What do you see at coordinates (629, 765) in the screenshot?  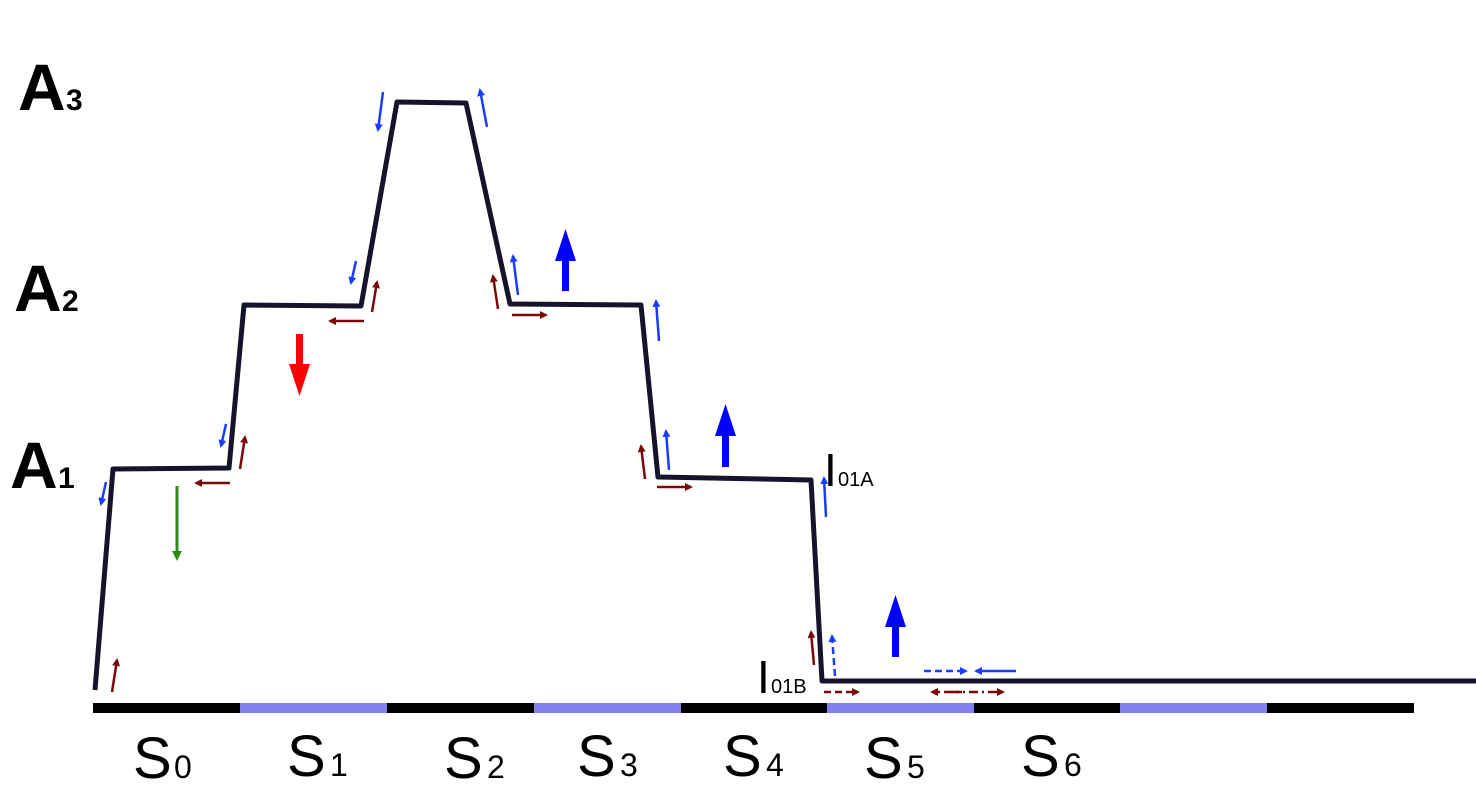 I see `segment-label-subscript: 3` at bounding box center [629, 765].